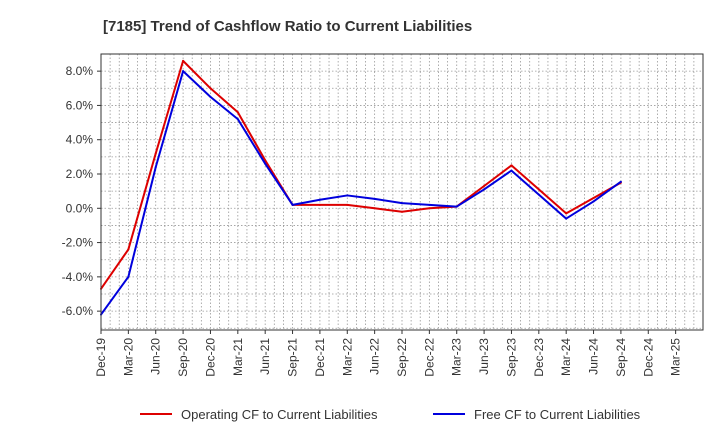  What do you see at coordinates (279, 414) in the screenshot?
I see `legend-label-operating-cf: Operating CF to Current Liabilities` at bounding box center [279, 414].